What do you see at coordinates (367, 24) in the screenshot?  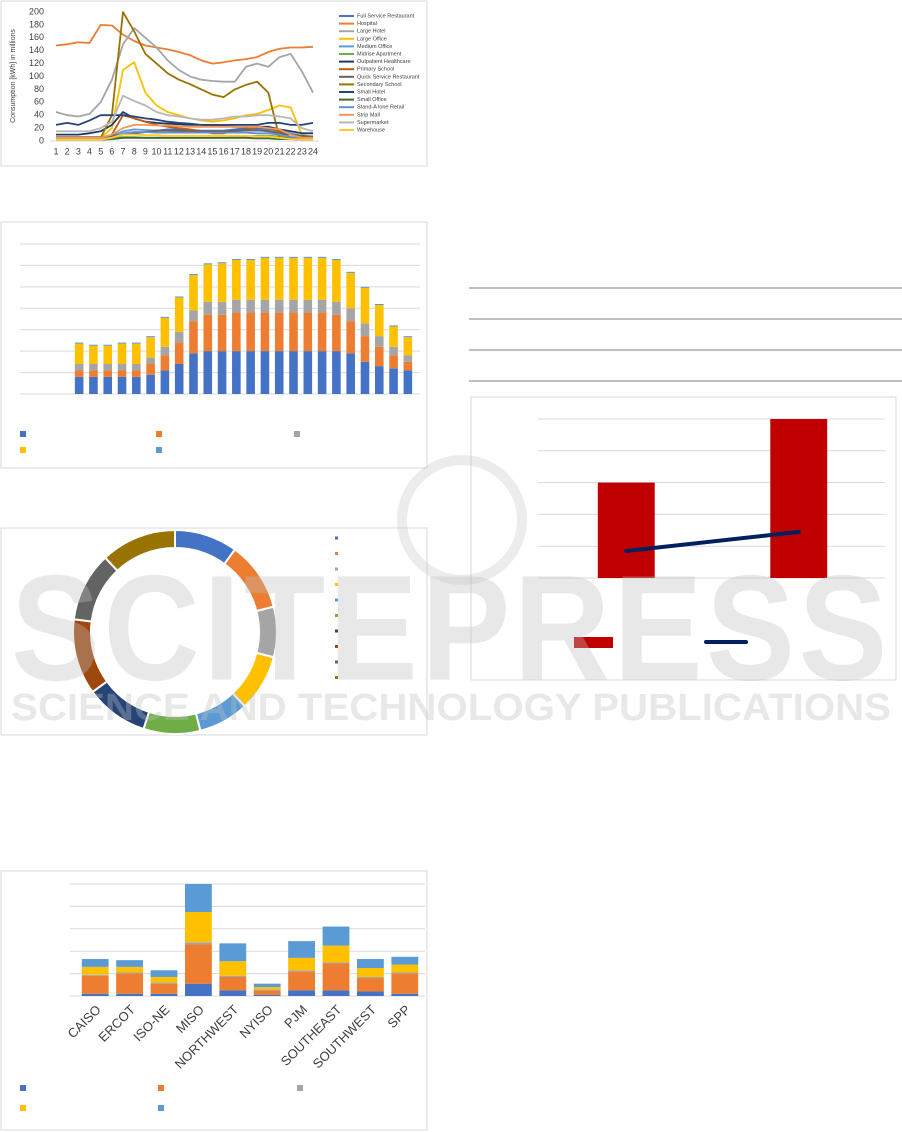 I see `legend-label: Hospital` at bounding box center [367, 24].